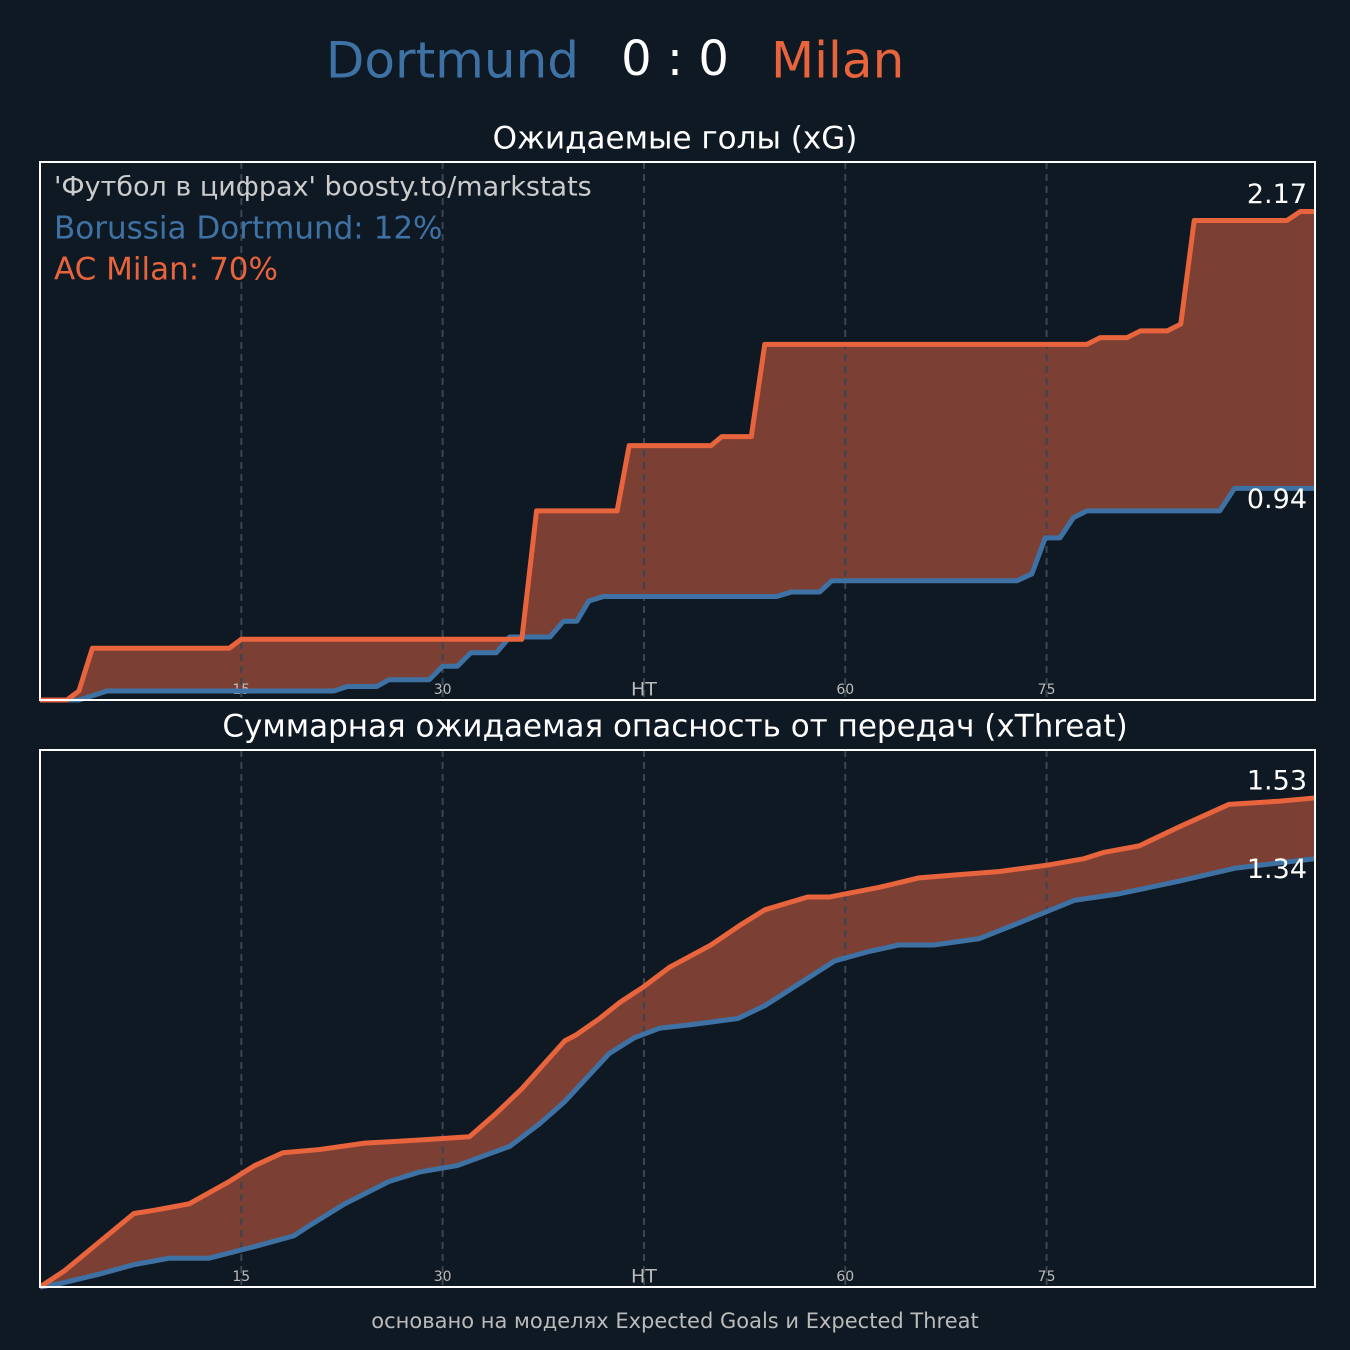  Describe the element at coordinates (675, 139) in the screenshot. I see `chart-title: Ожидаемые голы (xG)` at that location.